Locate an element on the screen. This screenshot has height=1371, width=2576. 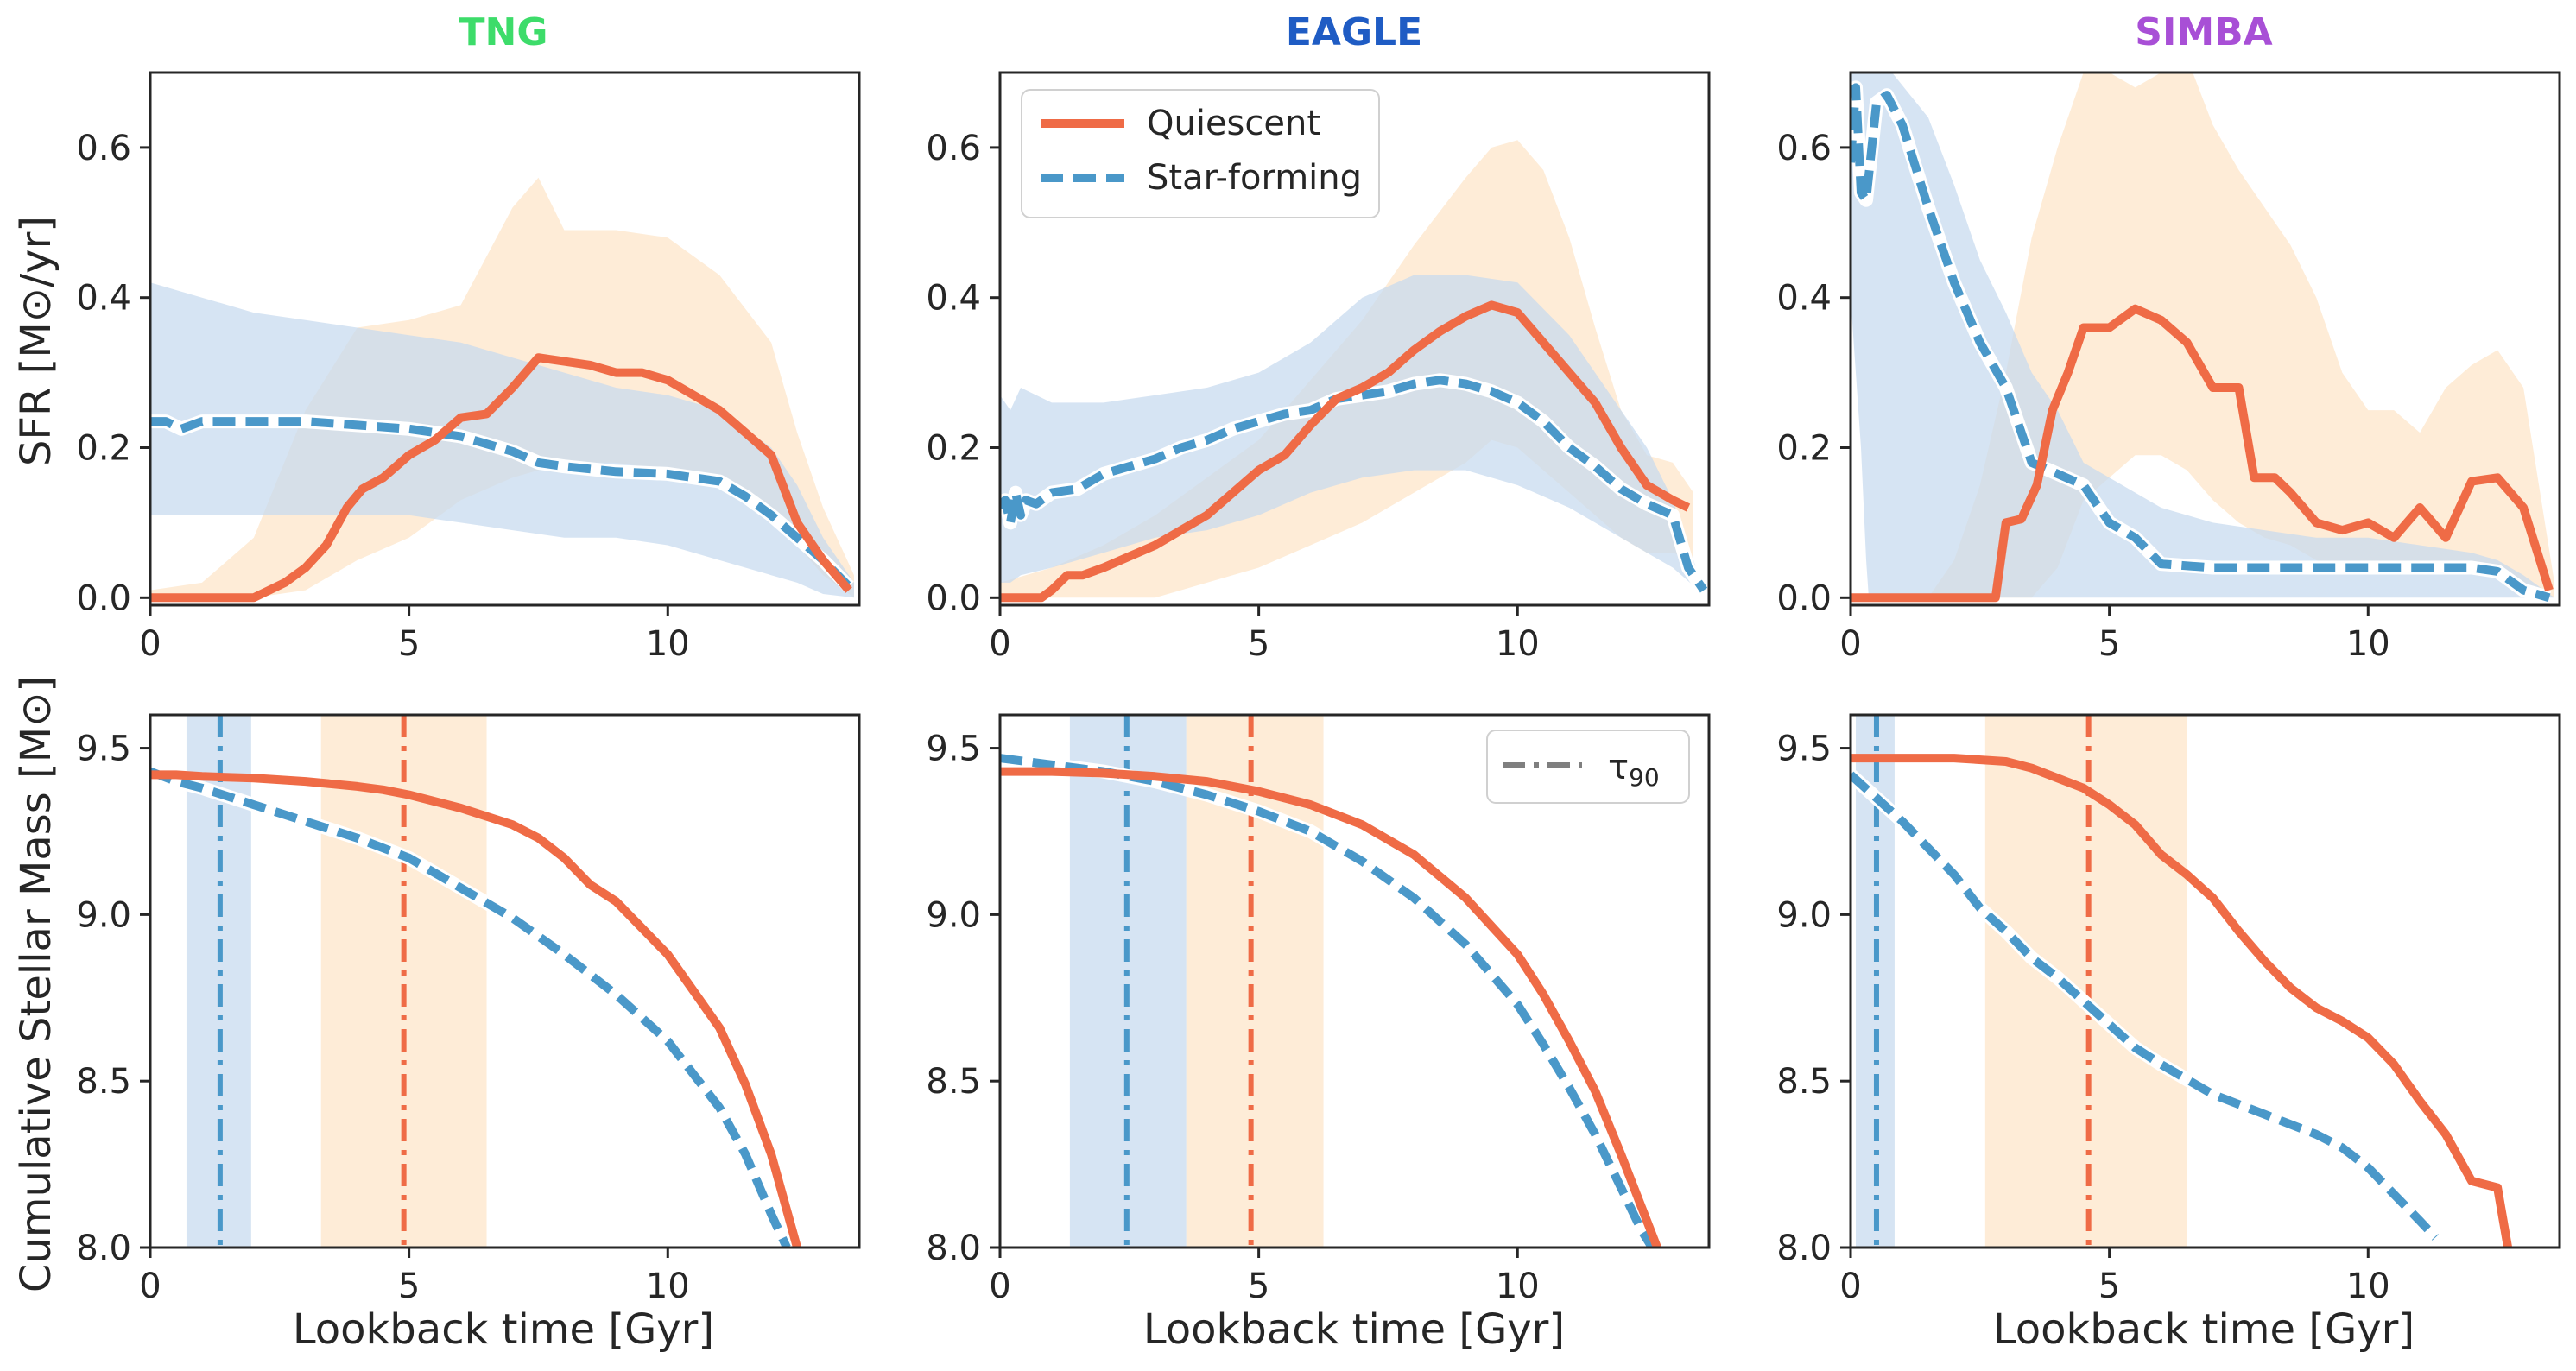
panel-simba-mass: 0 5 10 8.0 8.5 9.0 9.5 is located at coordinates (2168, 1009).